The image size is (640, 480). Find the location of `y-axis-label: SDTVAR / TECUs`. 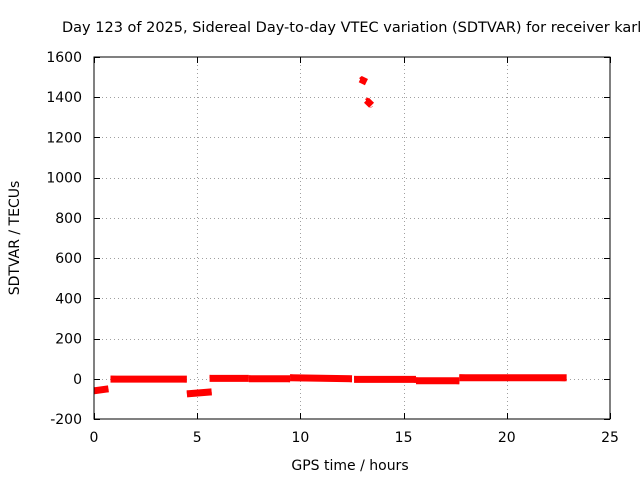

y-axis-label: SDTVAR / TECUs is located at coordinates (15, 238).